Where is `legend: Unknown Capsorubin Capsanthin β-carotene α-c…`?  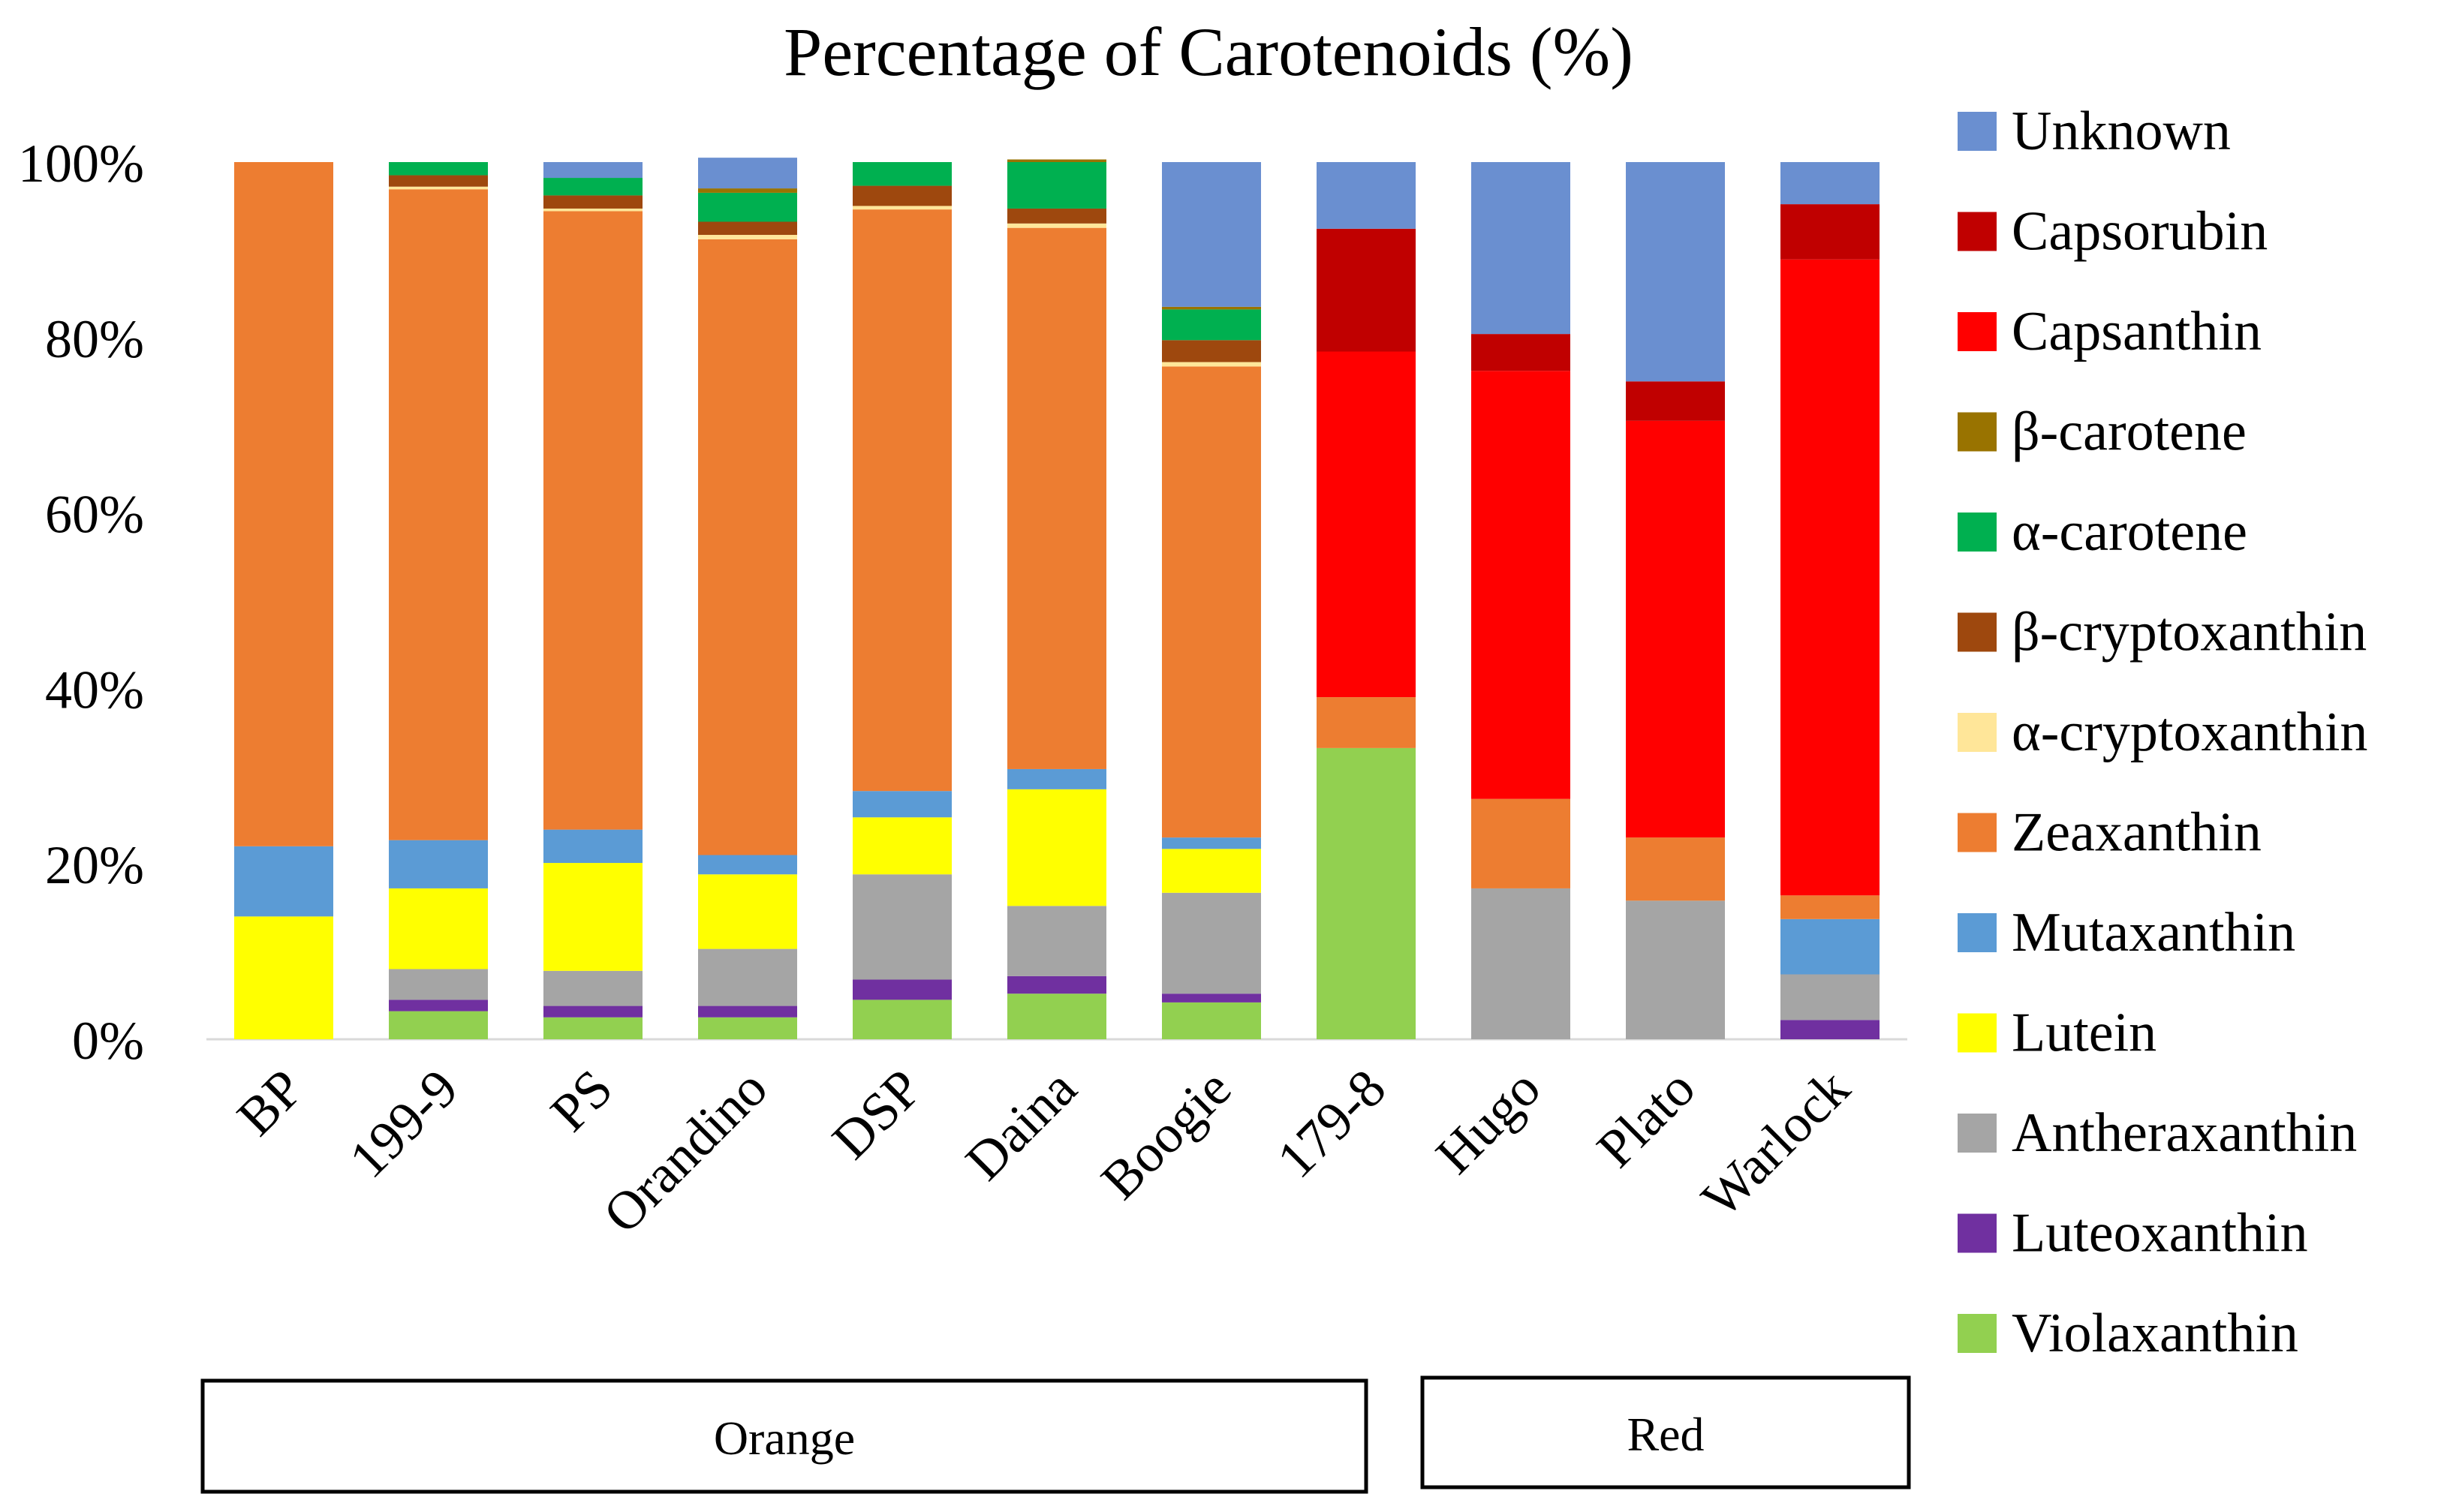 legend: Unknown Capsorubin Capsanthin β-carotene α-c… is located at coordinates (2162, 732).